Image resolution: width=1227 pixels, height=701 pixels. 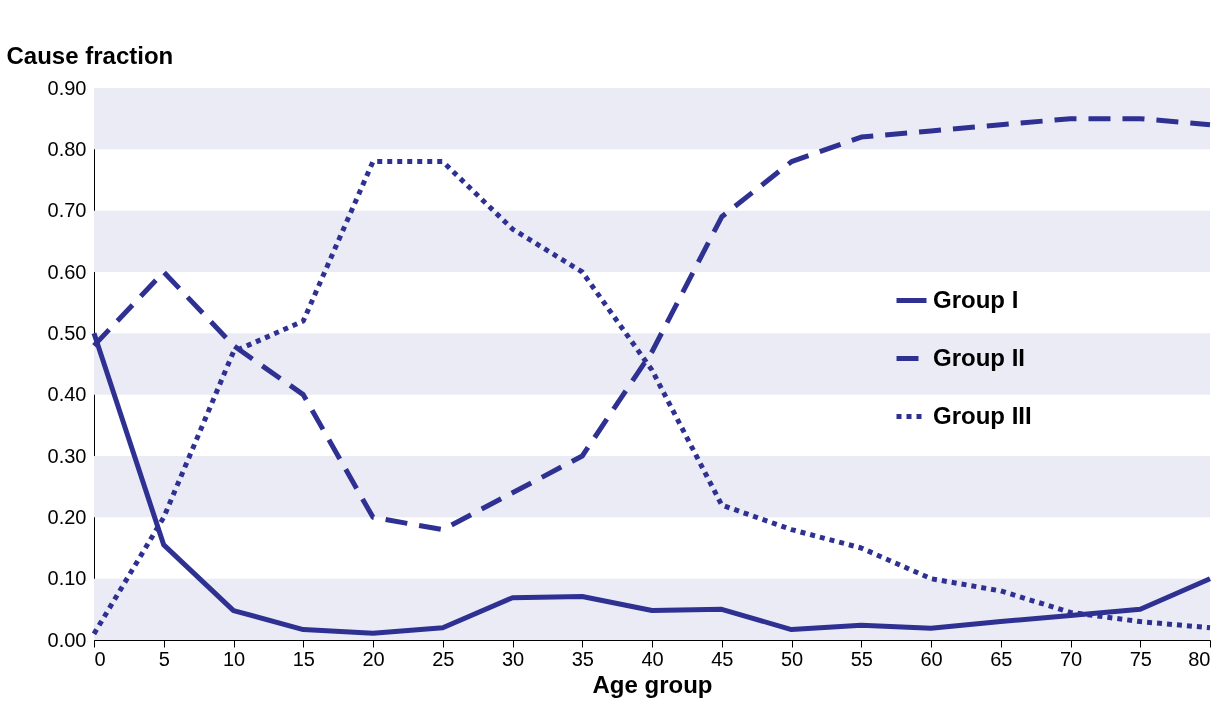 What do you see at coordinates (67, 332) in the screenshot?
I see `y-tick-label: 0.50` at bounding box center [67, 332].